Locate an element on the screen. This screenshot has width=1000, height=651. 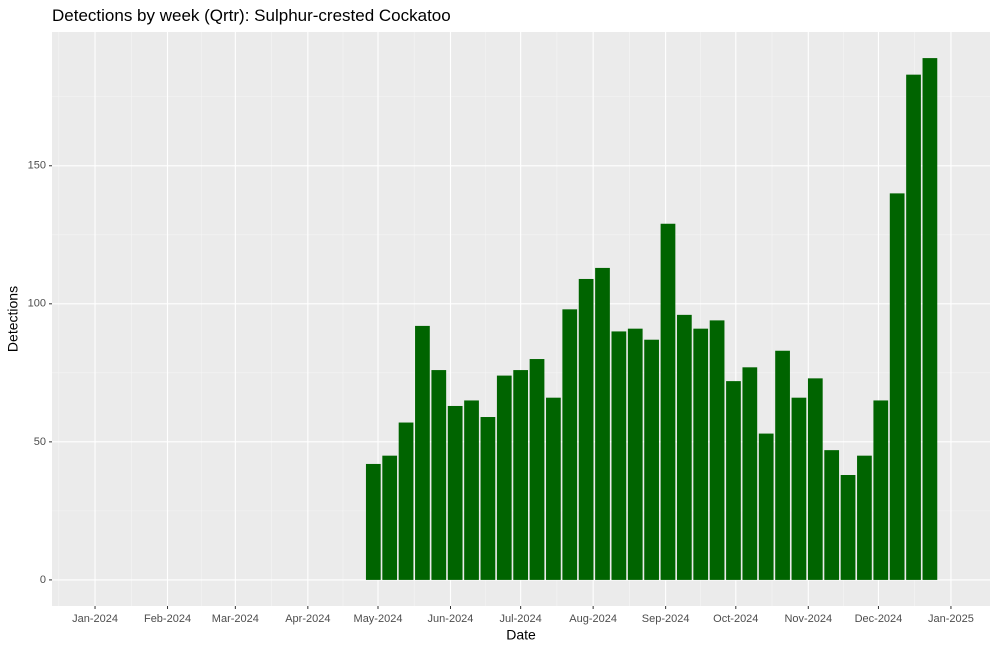
y-tick-label: 150 is located at coordinates (37, 166).